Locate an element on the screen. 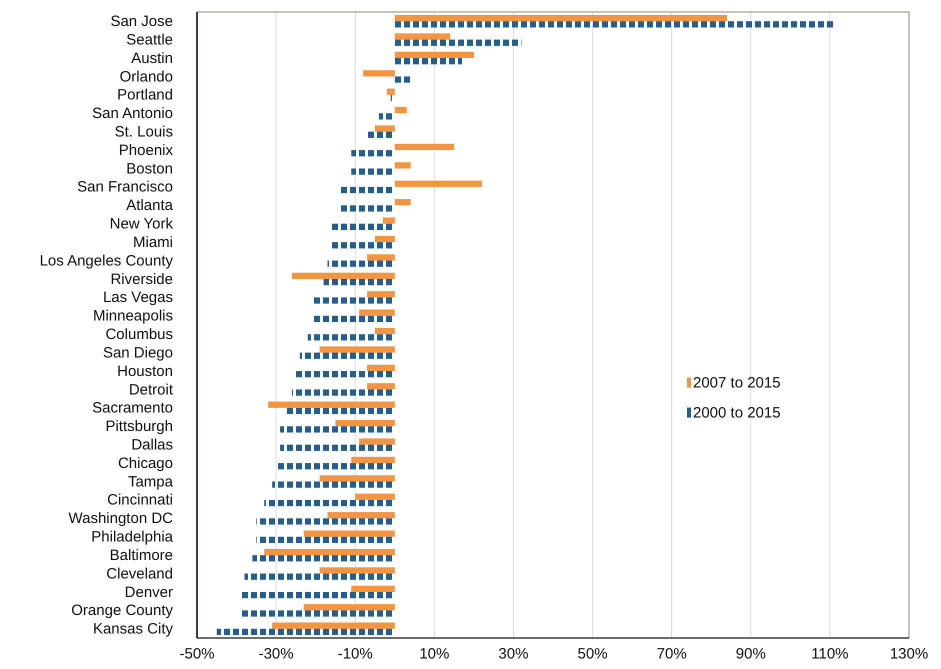  y-tick-label: Orange County is located at coordinates (122, 611).